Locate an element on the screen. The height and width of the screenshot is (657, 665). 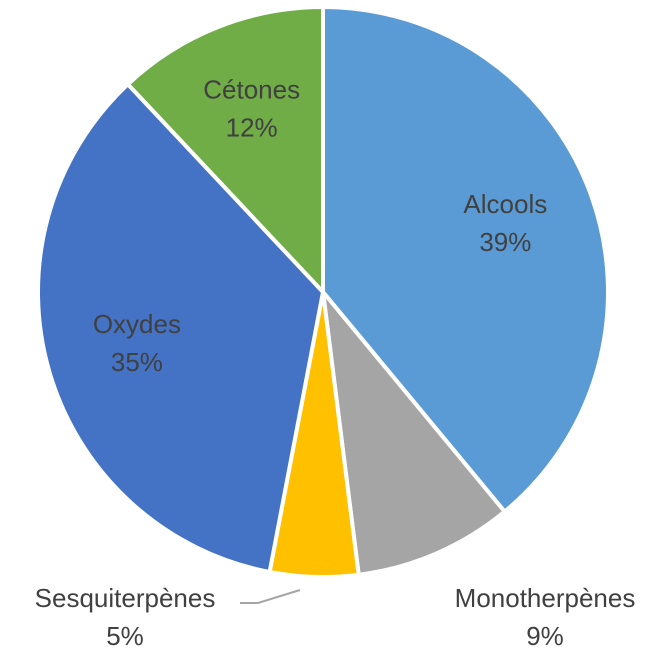
slice-label: Alcools is located at coordinates (505, 204).